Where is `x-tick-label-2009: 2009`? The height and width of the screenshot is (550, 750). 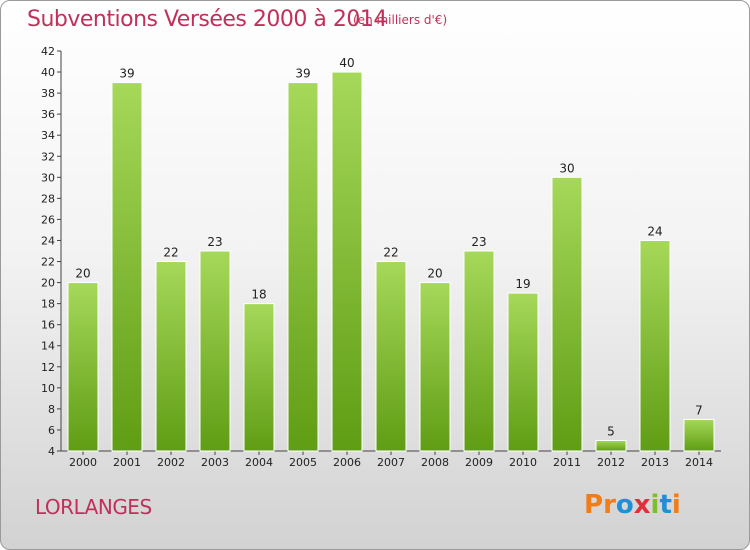 x-tick-label-2009: 2009 is located at coordinates (479, 462).